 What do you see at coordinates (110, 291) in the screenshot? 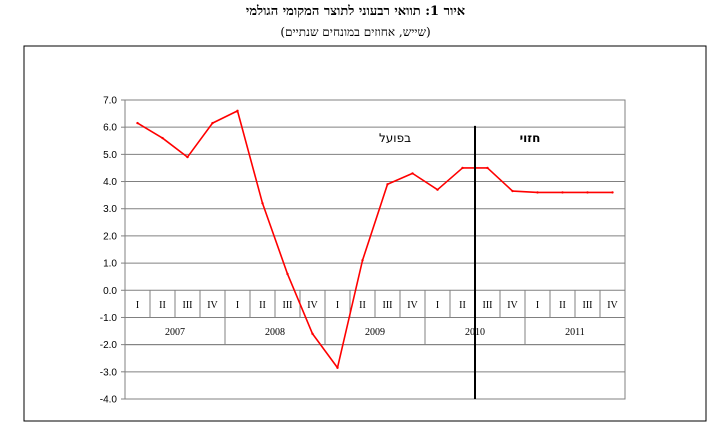
I see `y-tick-label: 0.0` at bounding box center [110, 291].